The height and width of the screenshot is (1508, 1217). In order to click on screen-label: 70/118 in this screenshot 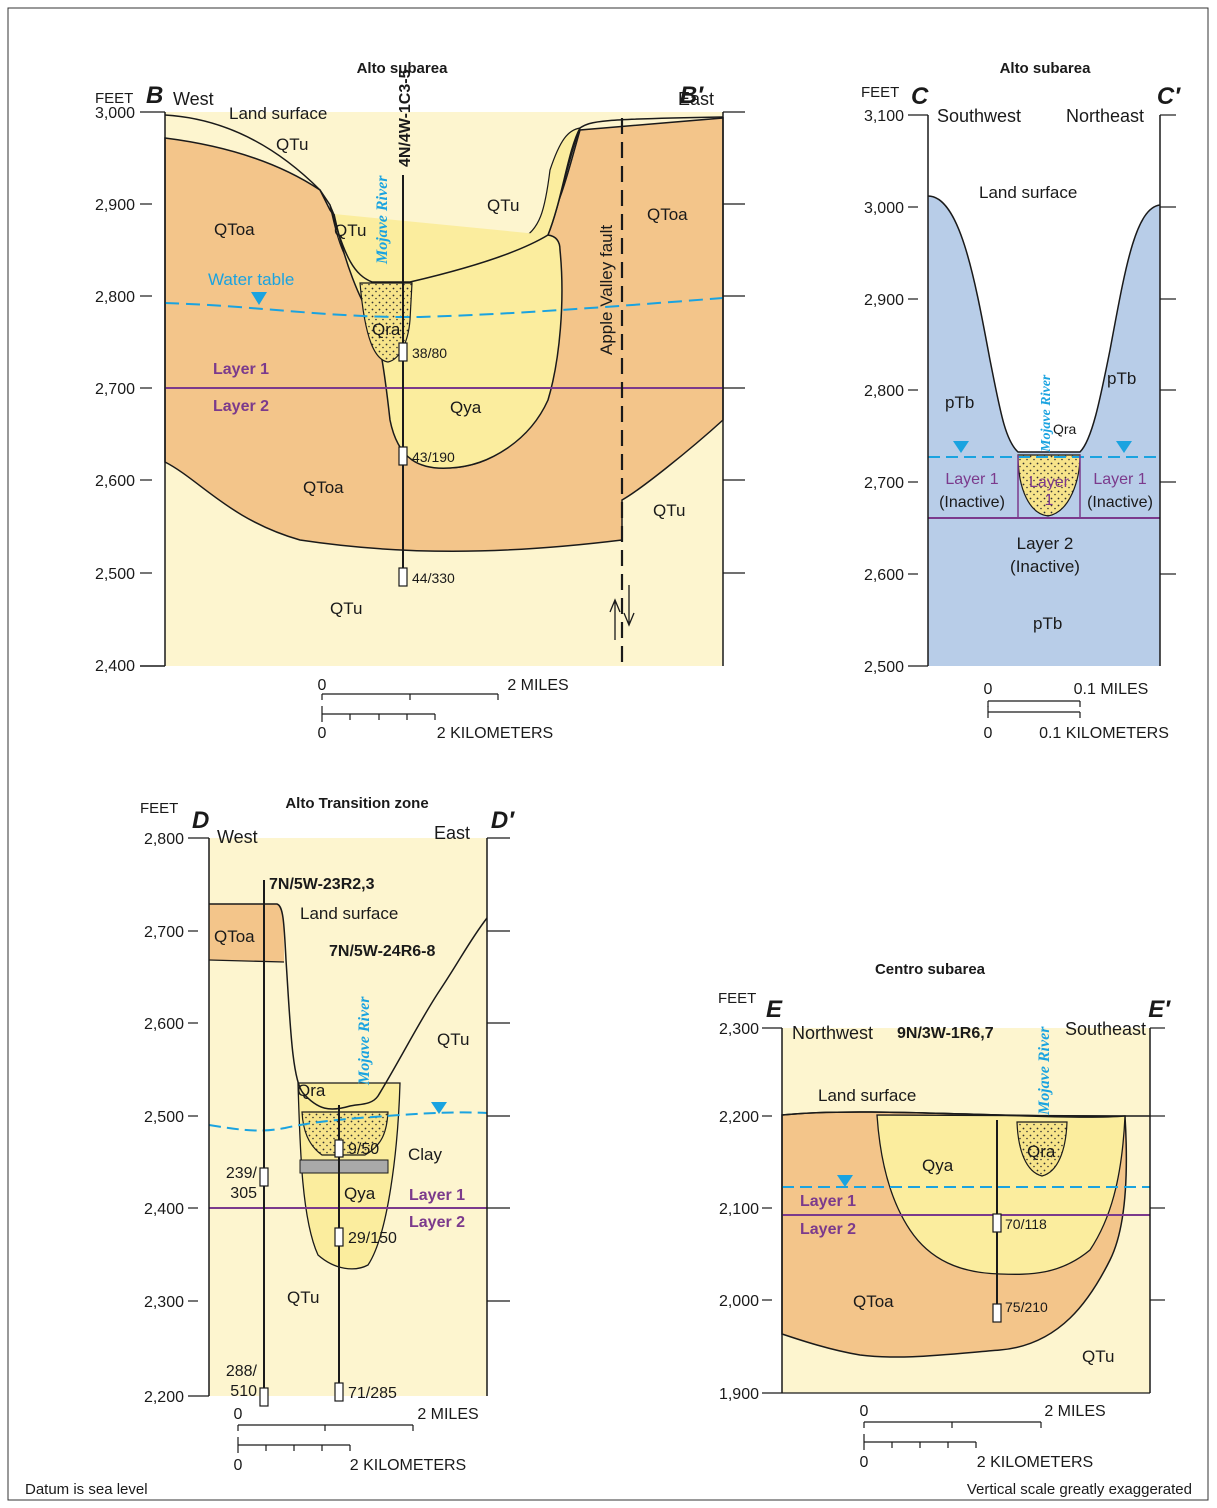, I will do `click(1026, 1224)`.